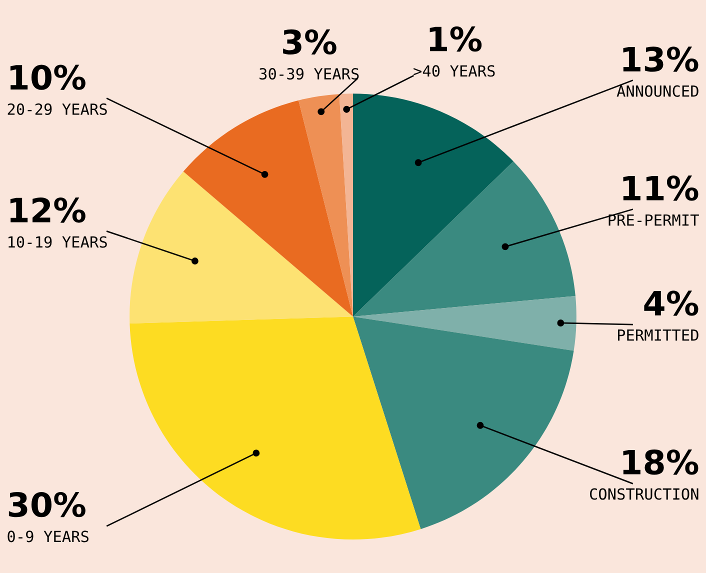 This screenshot has width=706, height=573. Describe the element at coordinates (456, 39) in the screenshot. I see `data-label: 1%` at that location.